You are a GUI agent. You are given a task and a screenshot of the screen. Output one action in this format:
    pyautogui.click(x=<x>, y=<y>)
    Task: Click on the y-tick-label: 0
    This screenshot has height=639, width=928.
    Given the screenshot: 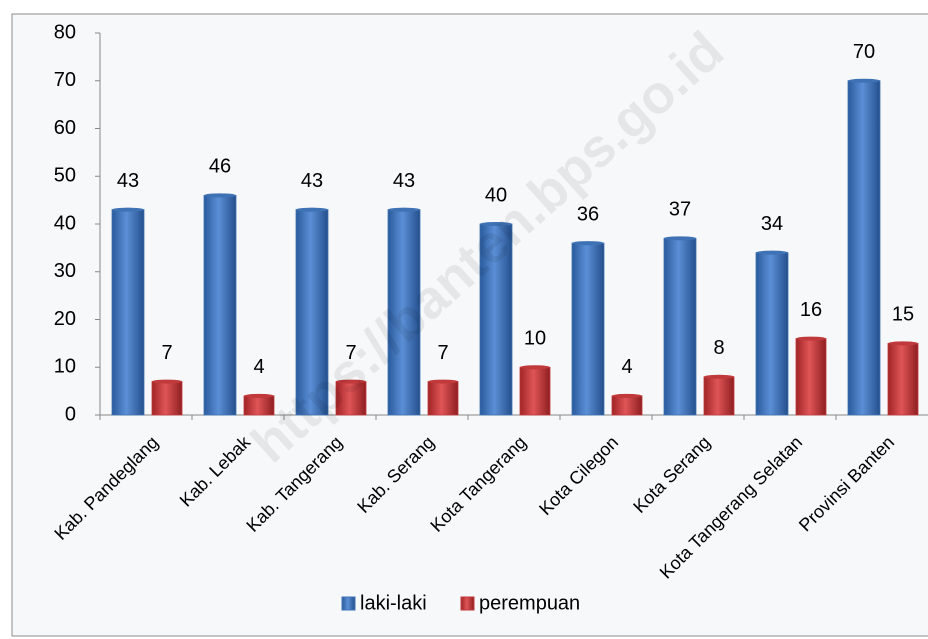 What is the action you would take?
    pyautogui.click(x=70, y=414)
    